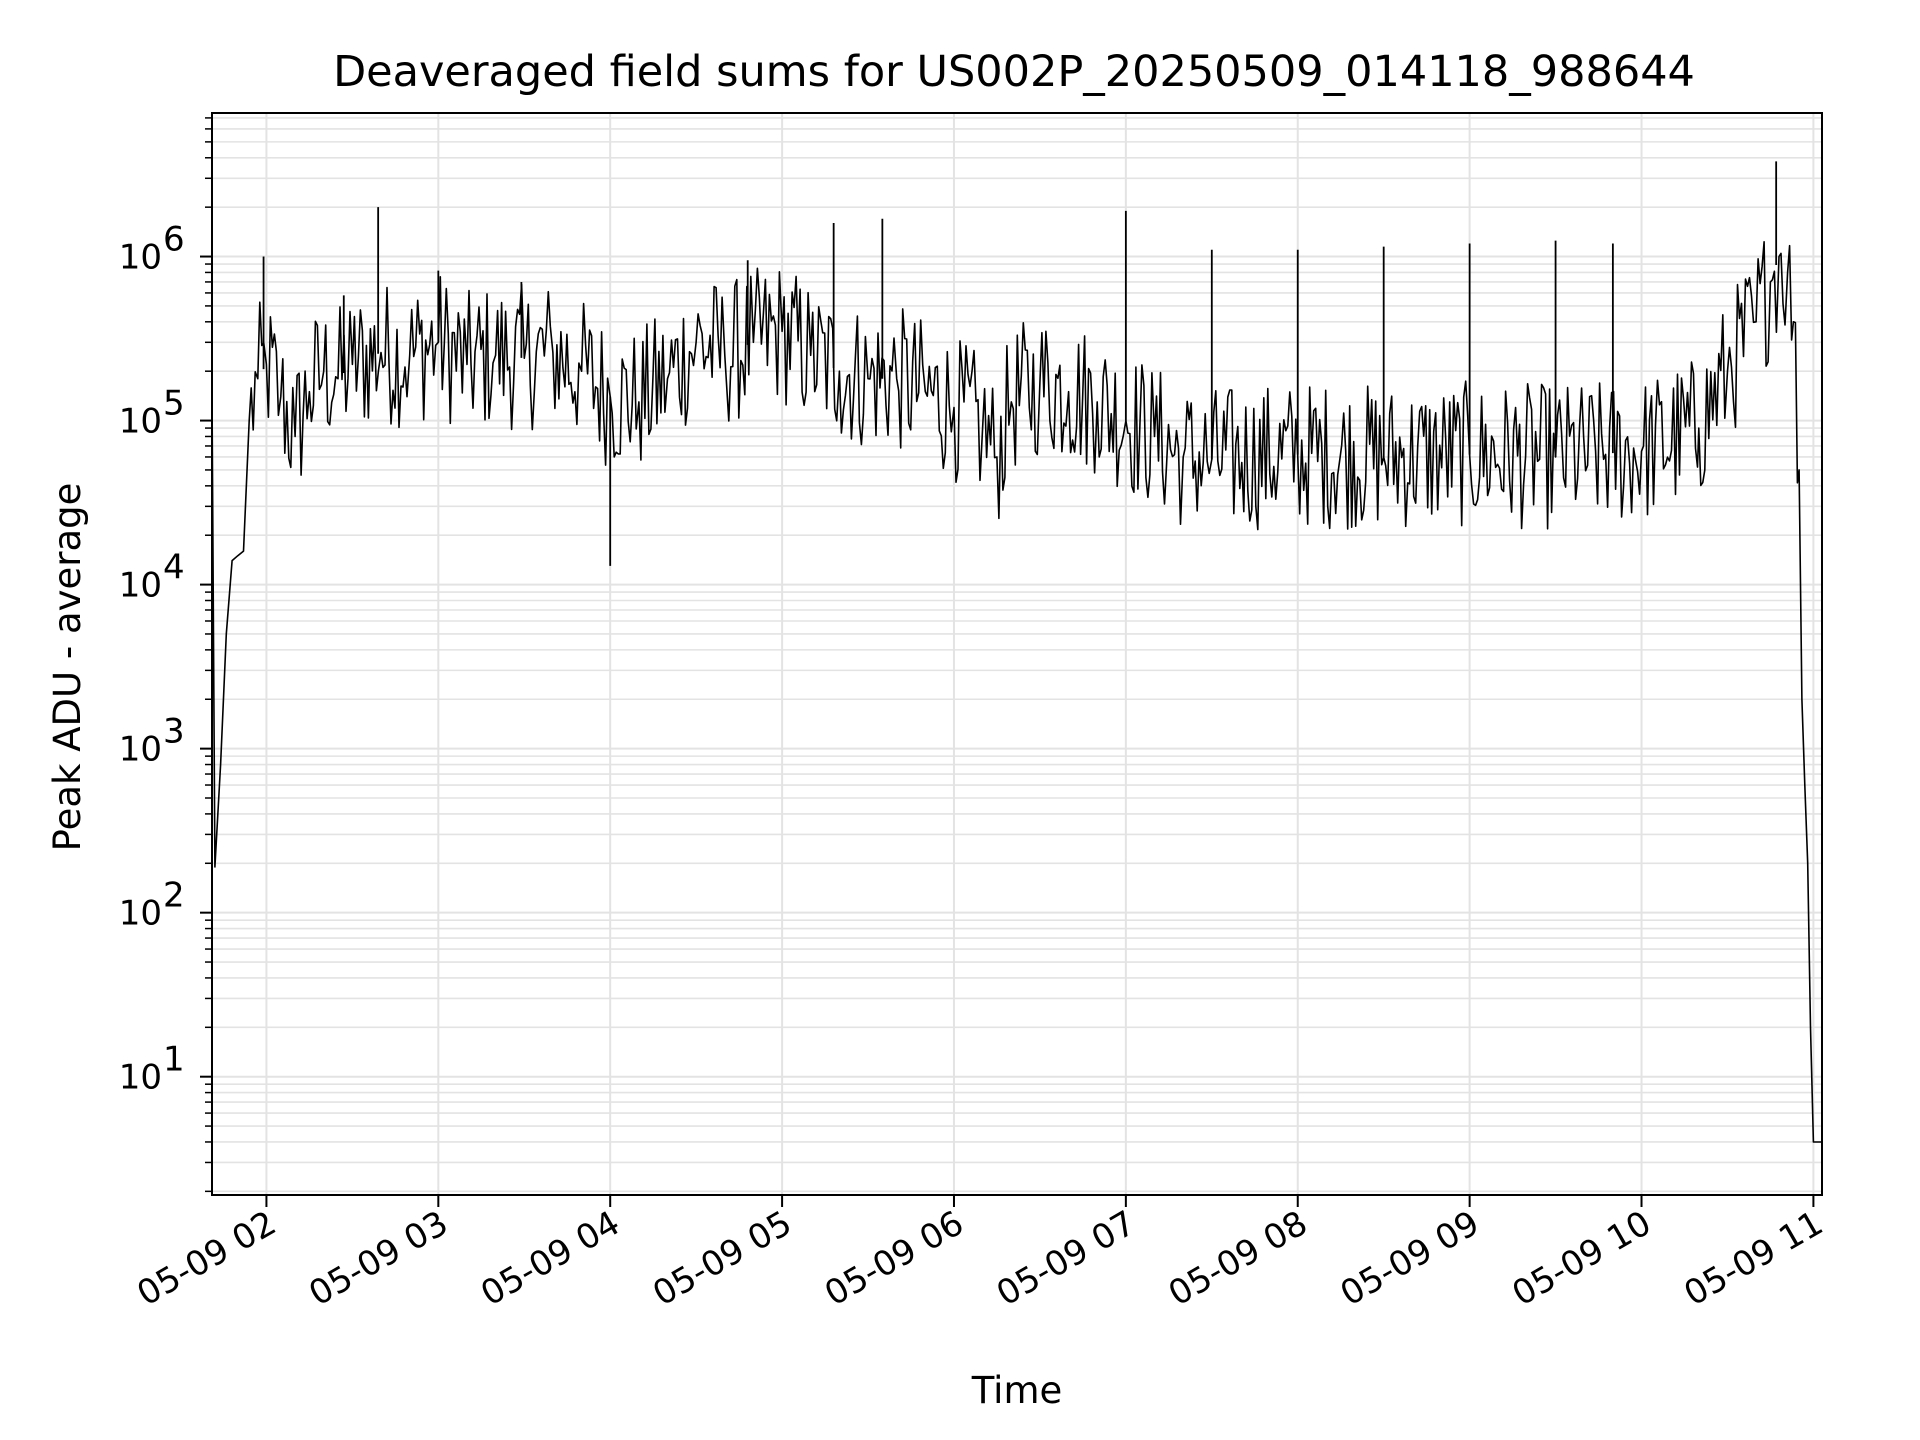 This screenshot has width=1920, height=1440. What do you see at coordinates (174, 896) in the screenshot?
I see `y-tick-exponent: 2` at bounding box center [174, 896].